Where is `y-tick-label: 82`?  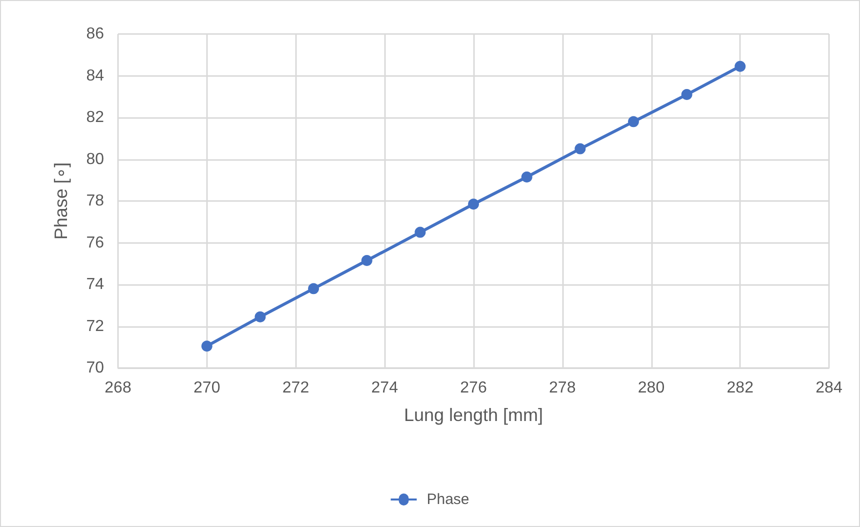
y-tick-label: 82 is located at coordinates (95, 117).